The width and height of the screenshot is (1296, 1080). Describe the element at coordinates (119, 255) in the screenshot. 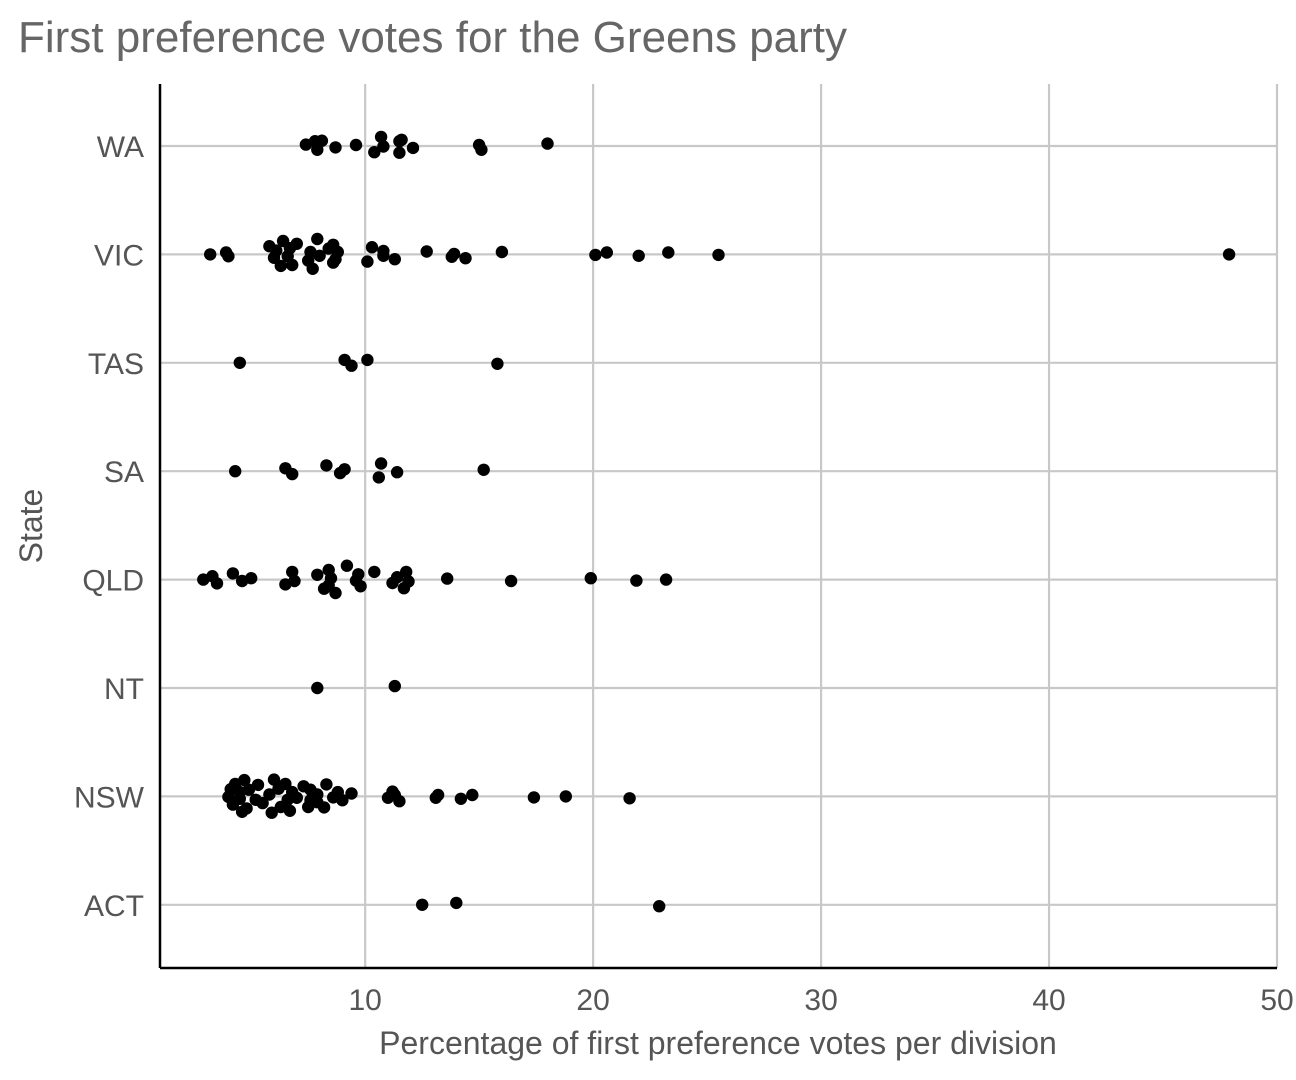

I see `y-tick-label-vic: VIC` at that location.